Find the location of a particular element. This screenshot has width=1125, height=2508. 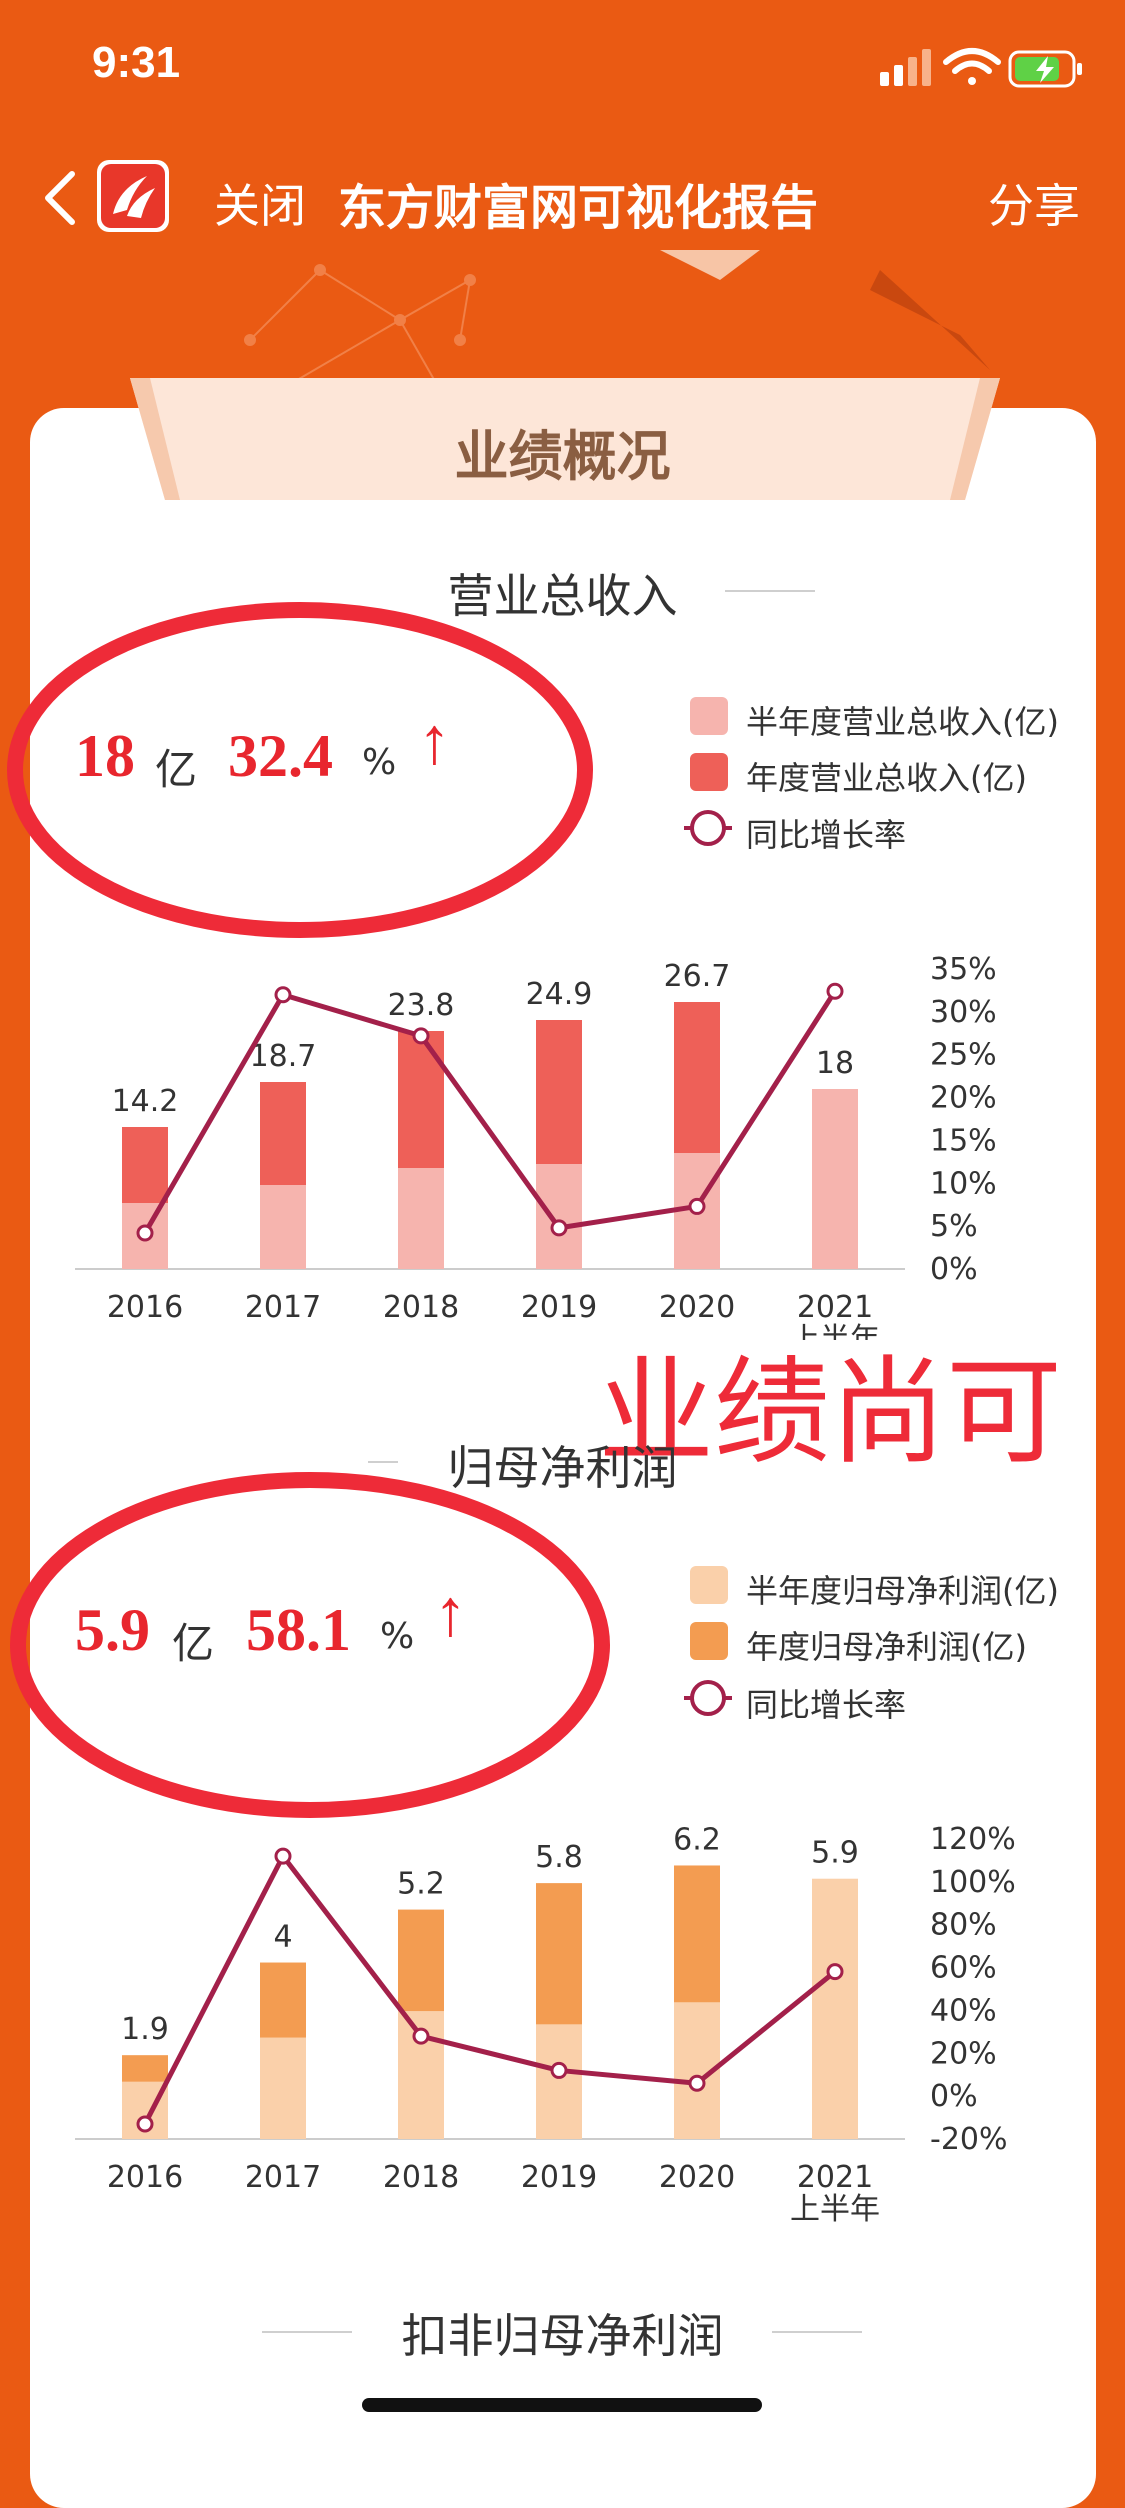

y2-tick-label: 100% is located at coordinates (973, 1882).